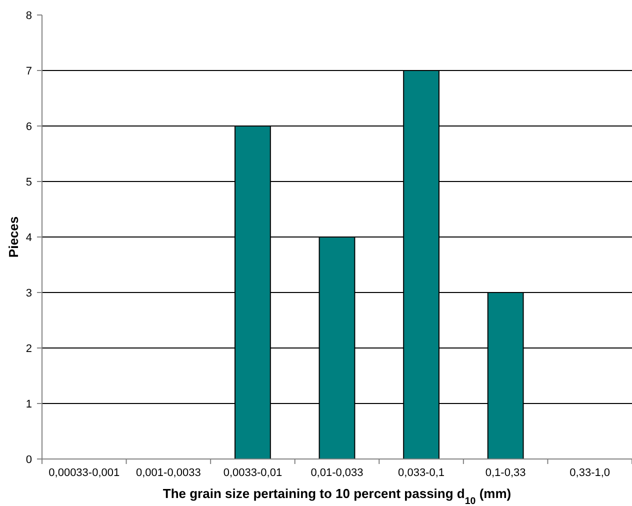 This screenshot has height=506, width=632. What do you see at coordinates (252, 473) in the screenshot?
I see `x-tick-label: 0,0033-0,01` at bounding box center [252, 473].